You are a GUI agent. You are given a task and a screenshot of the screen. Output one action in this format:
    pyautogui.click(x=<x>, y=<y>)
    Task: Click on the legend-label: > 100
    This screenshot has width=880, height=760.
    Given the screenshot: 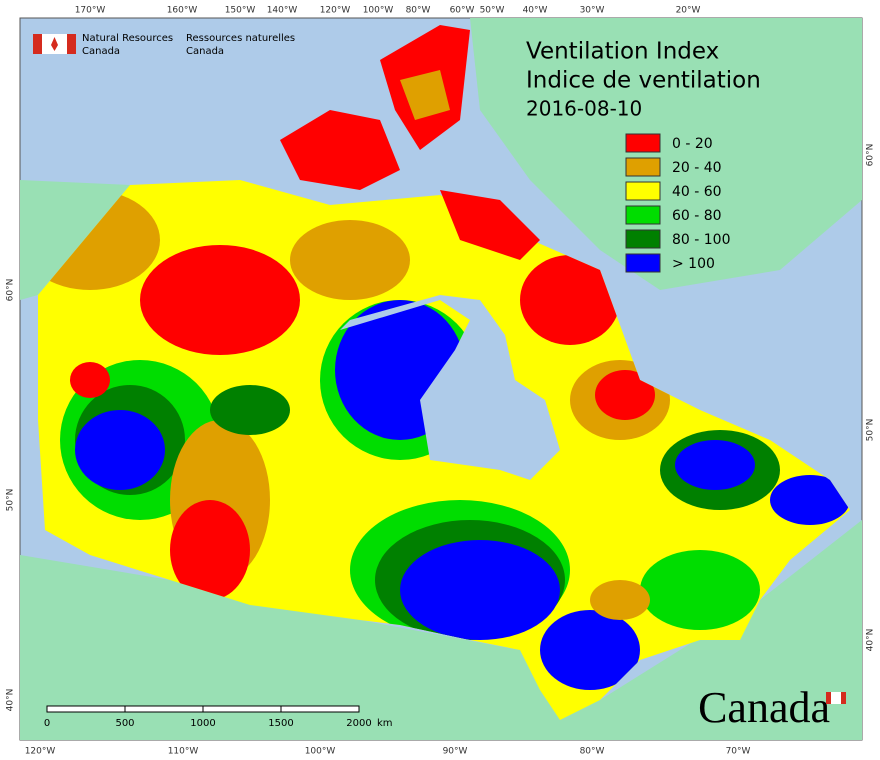 What is the action you would take?
    pyautogui.click(x=693, y=264)
    